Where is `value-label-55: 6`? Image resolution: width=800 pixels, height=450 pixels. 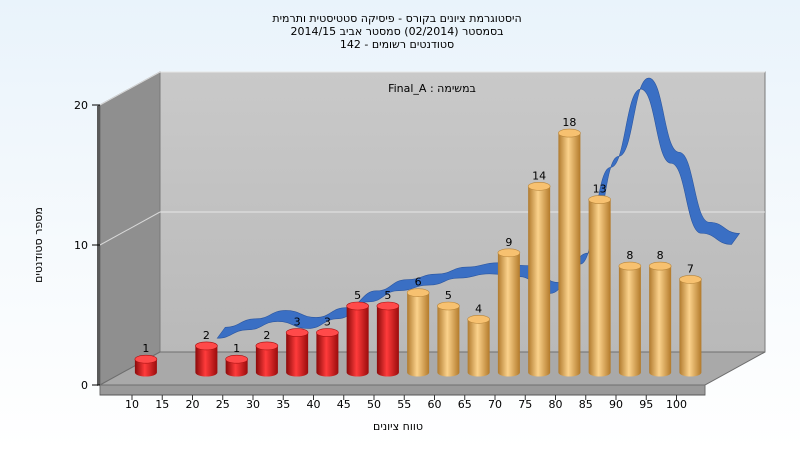 value-label-55: 6 is located at coordinates (418, 282).